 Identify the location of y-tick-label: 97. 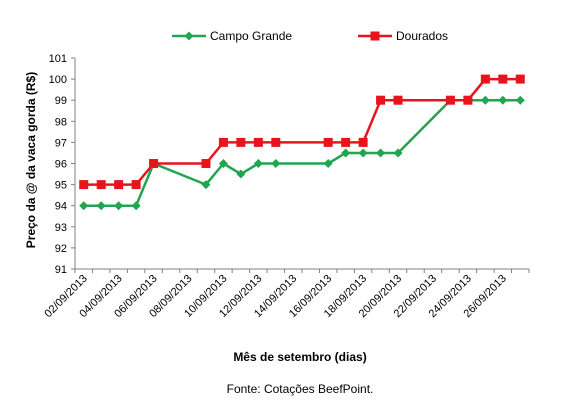
(61, 143).